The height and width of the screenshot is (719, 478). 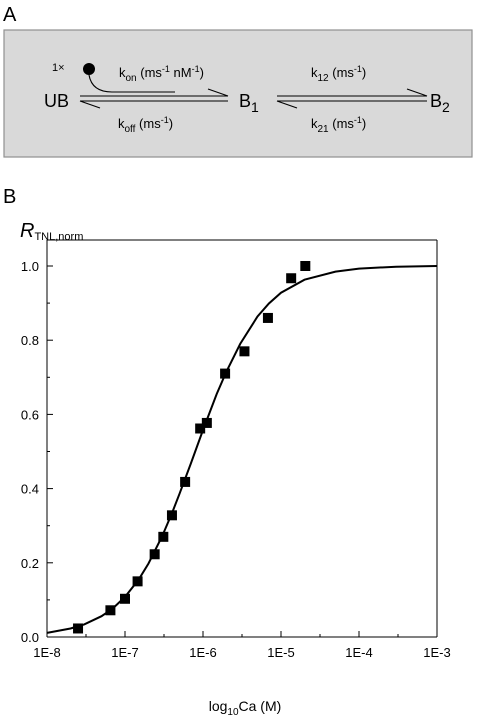 What do you see at coordinates (30, 563) in the screenshot?
I see `y-tick-label: 0.2` at bounding box center [30, 563].